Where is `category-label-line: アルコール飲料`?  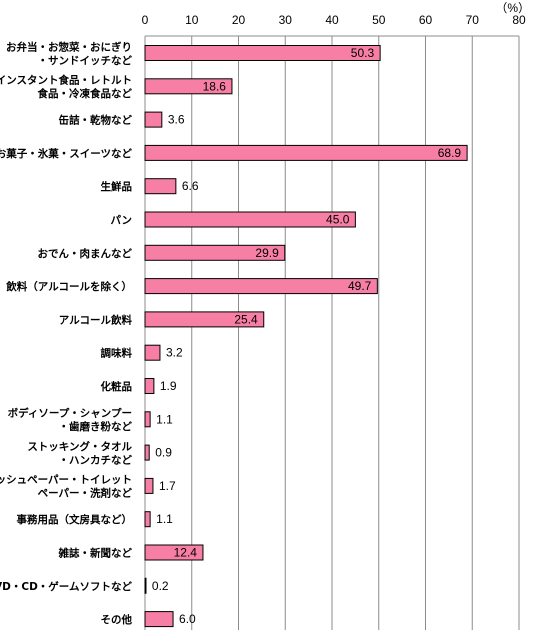
category-label-line: アルコール飲料 is located at coordinates (96, 319).